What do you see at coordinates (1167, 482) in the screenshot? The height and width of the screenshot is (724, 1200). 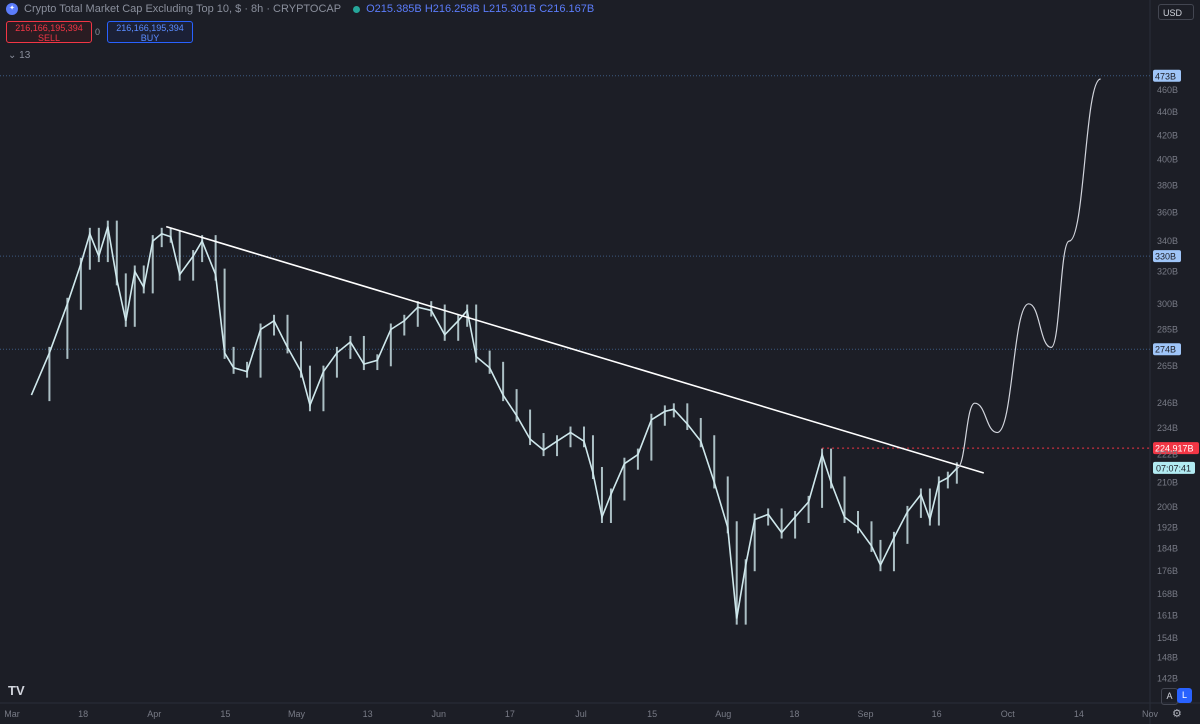 I see `y-tick-label: 210B` at bounding box center [1167, 482].